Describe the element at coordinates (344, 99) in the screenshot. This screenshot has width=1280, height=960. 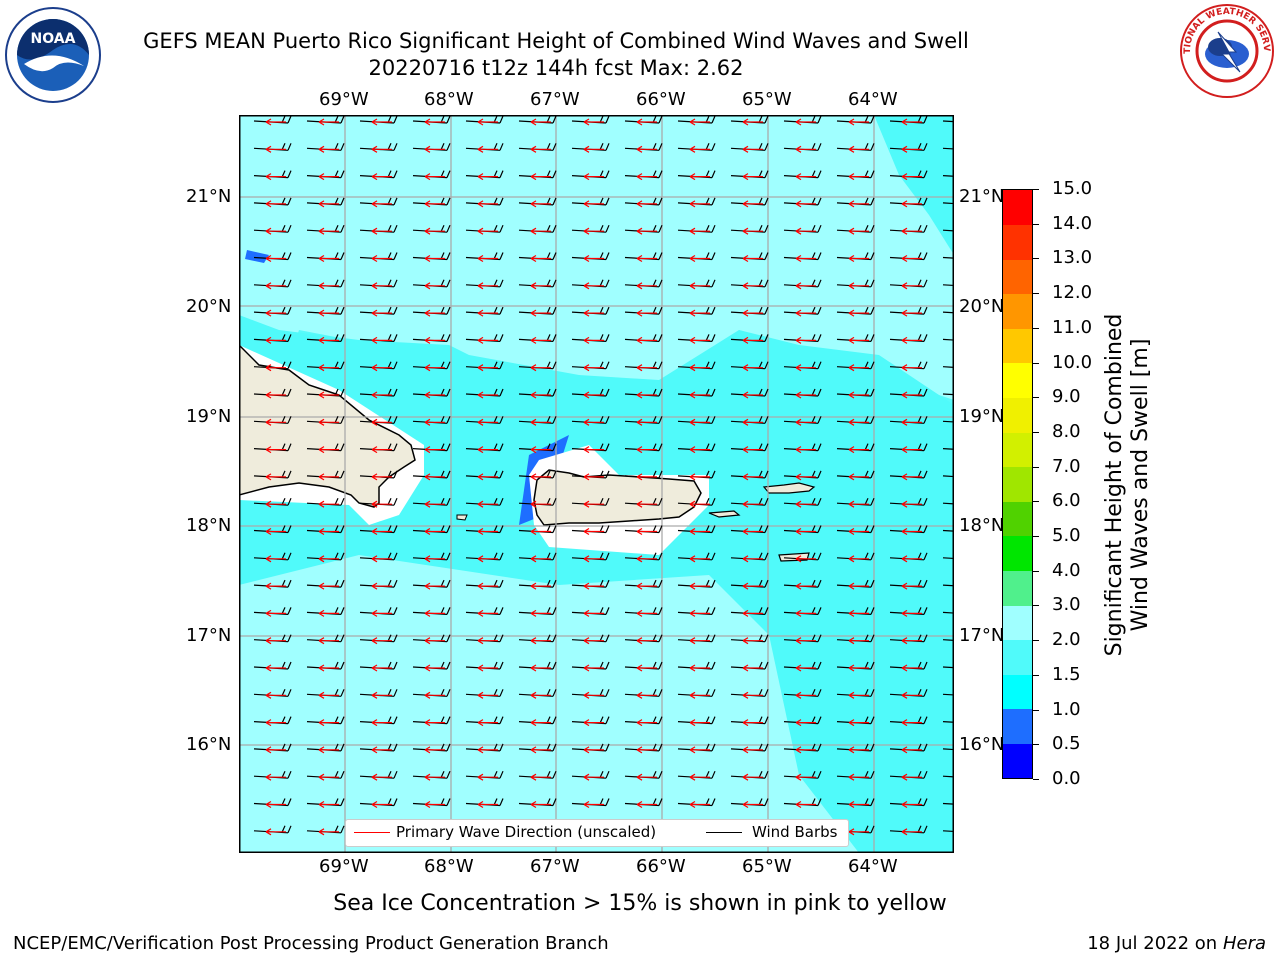
I see `lon-label-top-69w: 69°W` at that location.